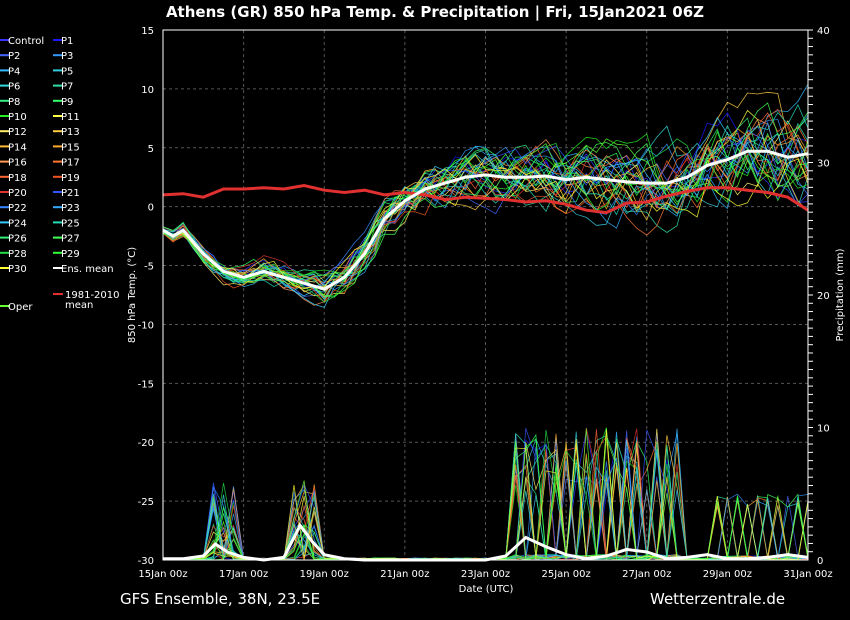 This screenshot has height=620, width=850. I want to click on legend-label: P14, so click(17, 147).